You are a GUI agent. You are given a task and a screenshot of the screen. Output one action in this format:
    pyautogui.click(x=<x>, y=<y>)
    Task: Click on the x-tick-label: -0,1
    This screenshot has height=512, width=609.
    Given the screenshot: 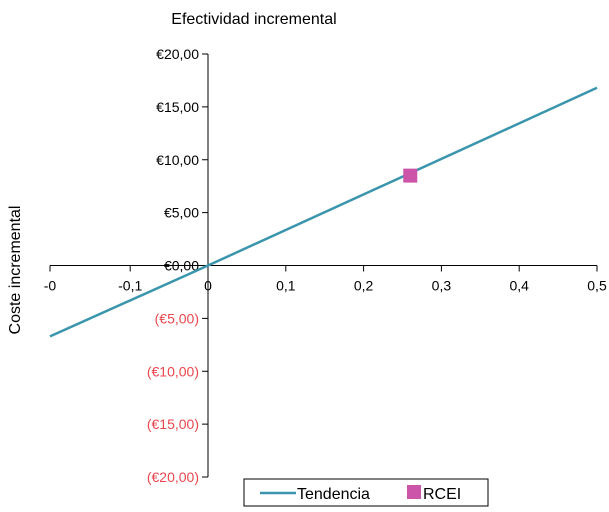 What is the action you would take?
    pyautogui.click(x=130, y=286)
    